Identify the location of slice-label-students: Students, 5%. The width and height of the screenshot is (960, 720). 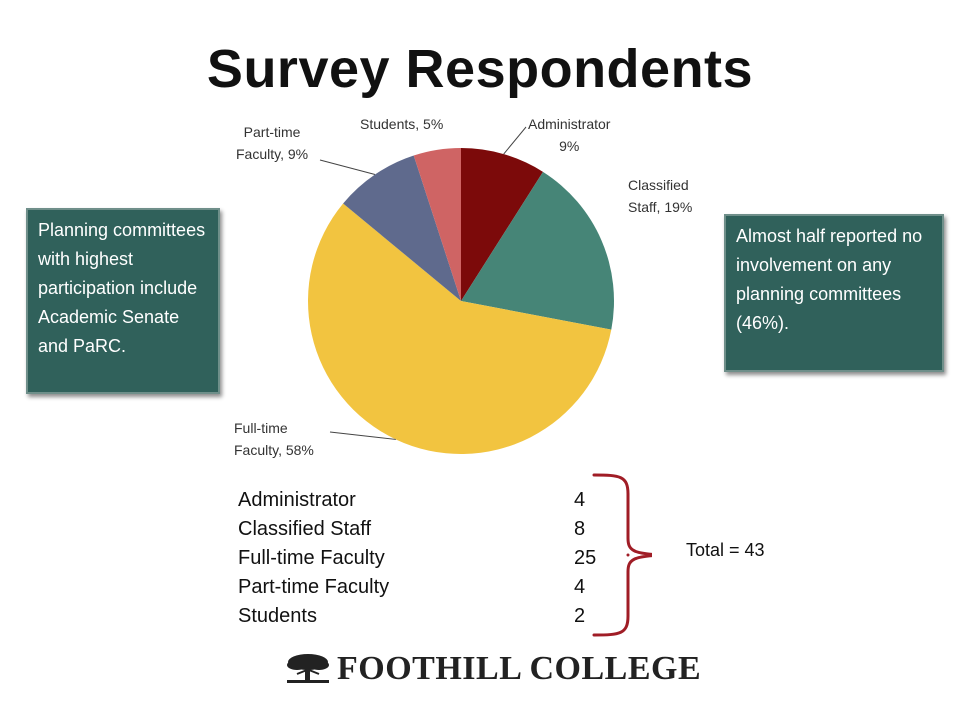
(402, 124).